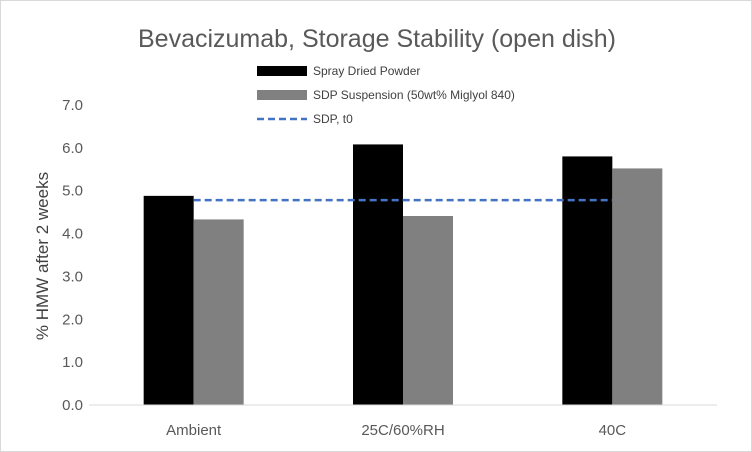 Image resolution: width=752 pixels, height=452 pixels. I want to click on y-tick-label: 7.0, so click(72, 105).